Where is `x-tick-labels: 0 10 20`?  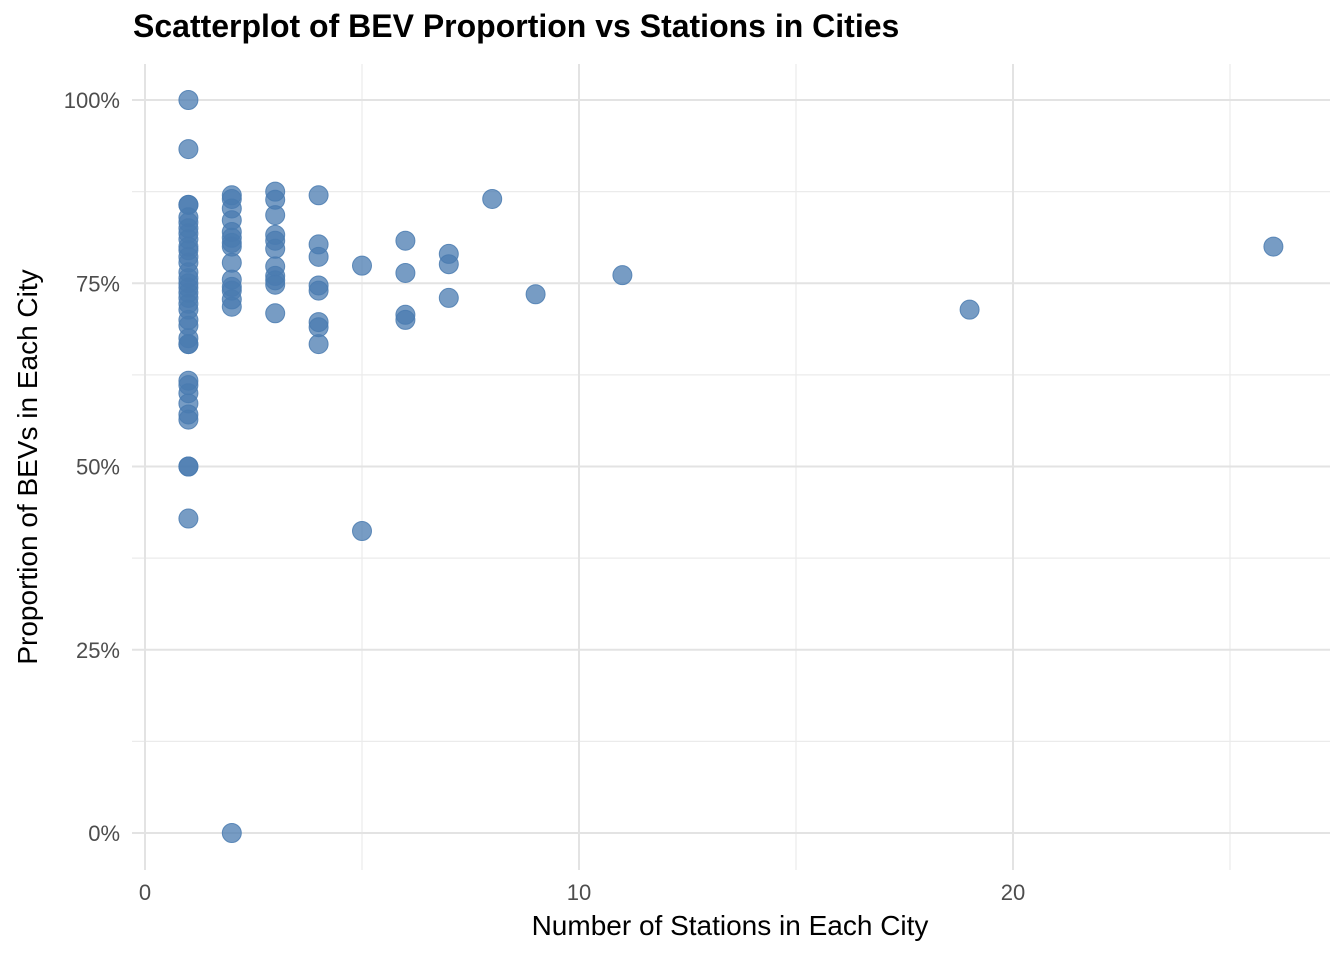 x-tick-labels: 0 10 20 is located at coordinates (582, 892).